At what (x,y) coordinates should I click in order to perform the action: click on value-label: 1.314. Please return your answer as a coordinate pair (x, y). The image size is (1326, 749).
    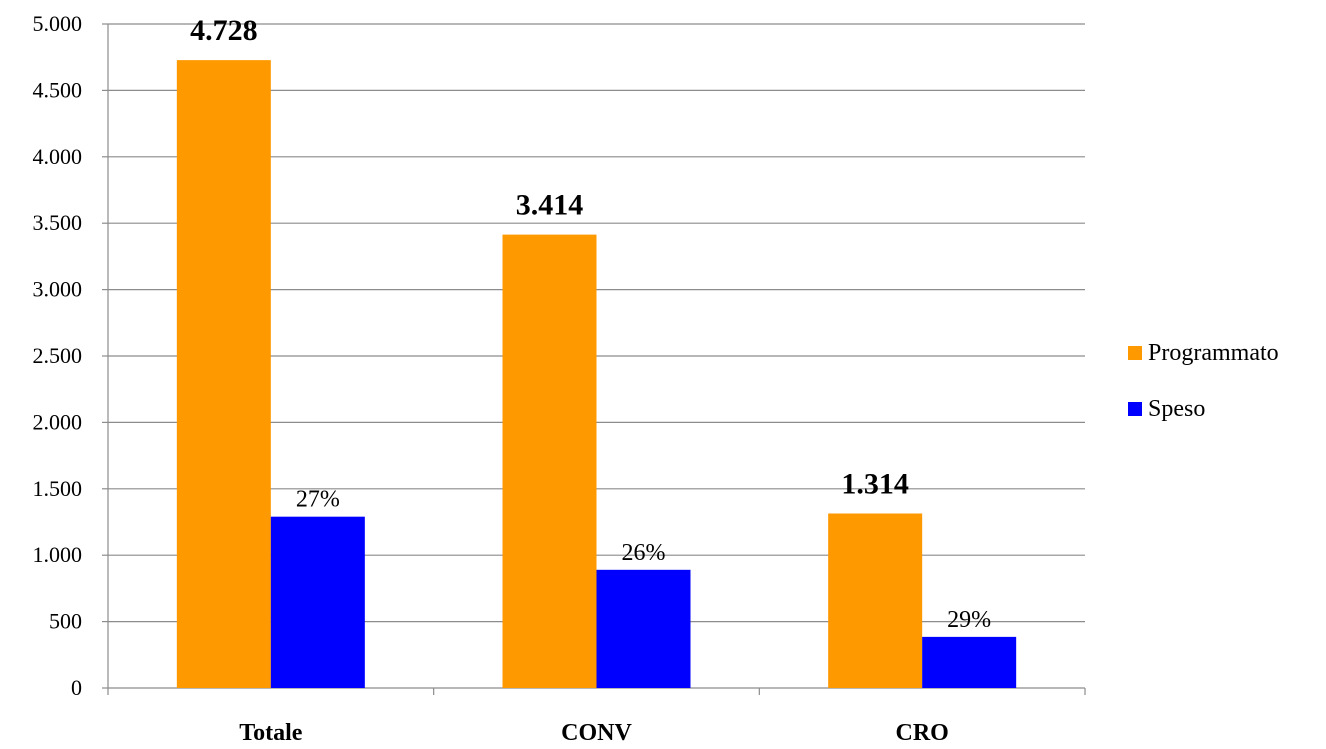
    Looking at the image, I should click on (875, 484).